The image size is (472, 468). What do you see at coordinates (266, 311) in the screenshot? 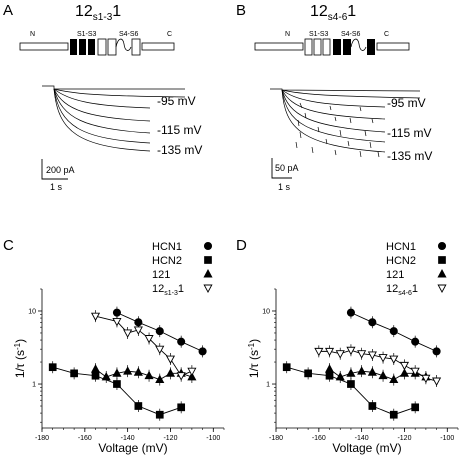
I see `y-tick-label: 10` at bounding box center [266, 311].